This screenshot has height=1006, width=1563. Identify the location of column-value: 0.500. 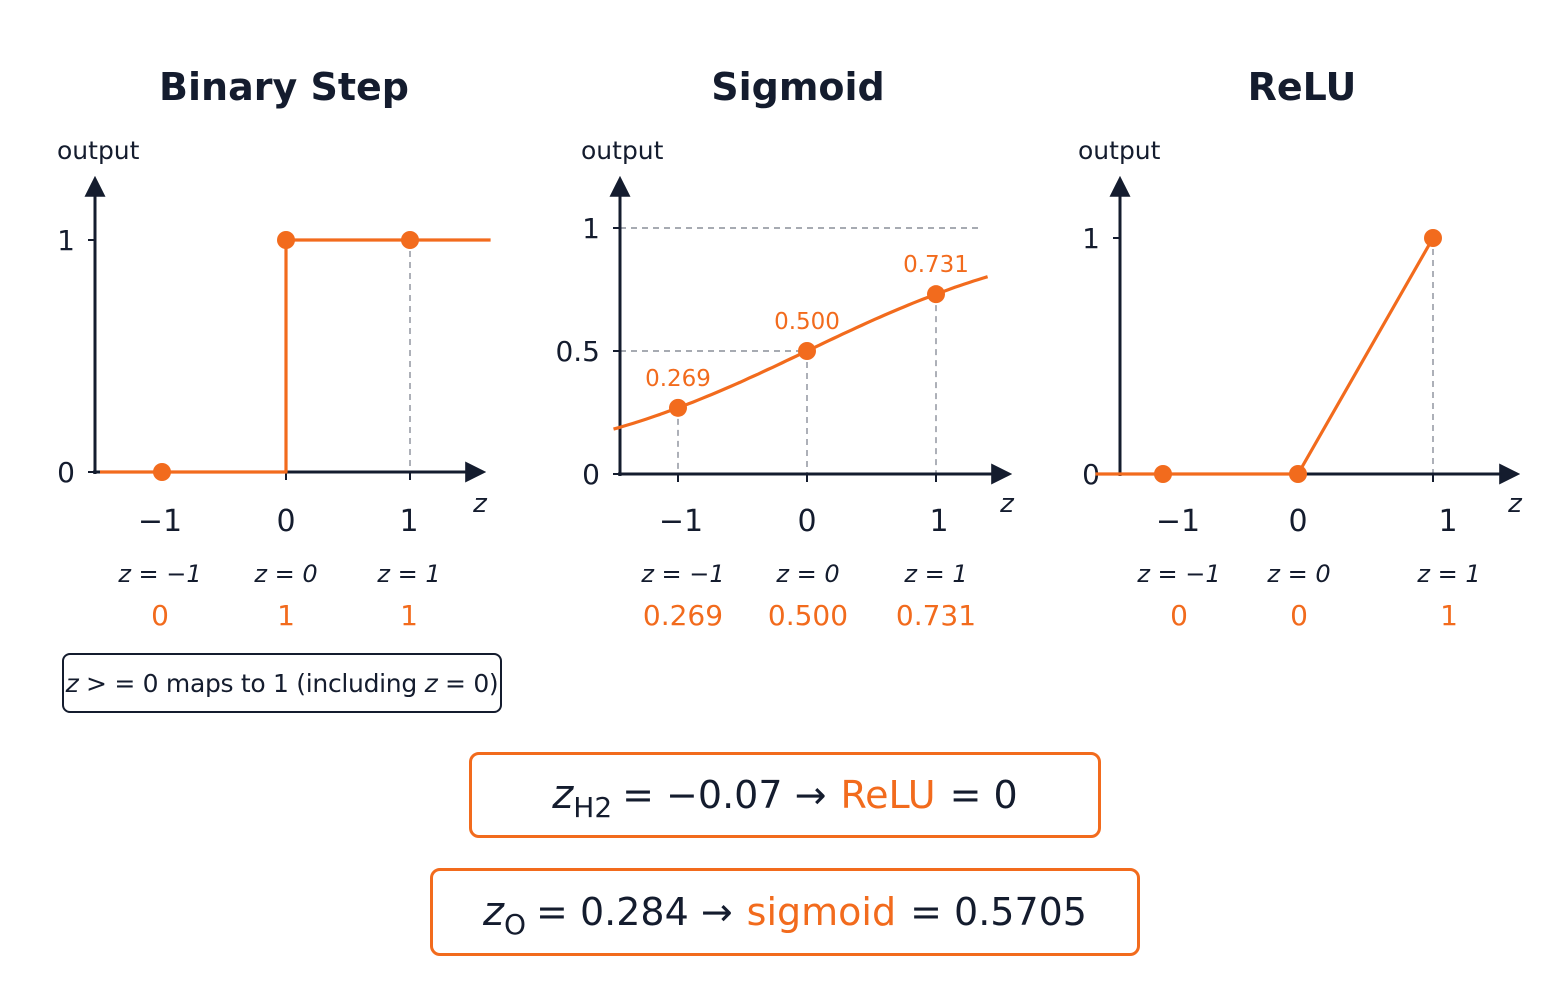
(808, 615).